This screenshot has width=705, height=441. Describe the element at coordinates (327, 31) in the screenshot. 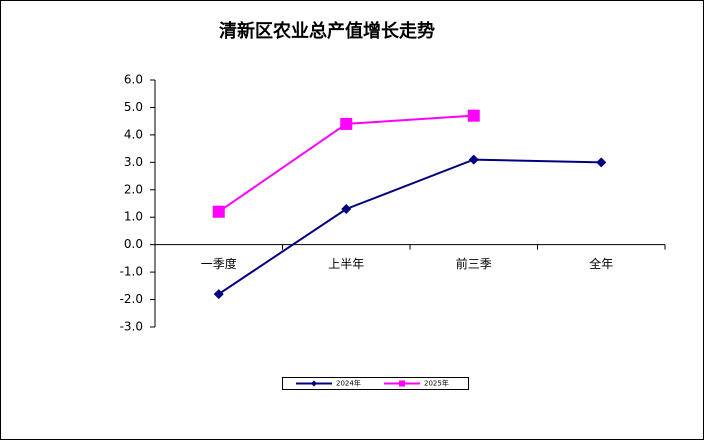

I see `chart-title: 清新区农业总产值增长走势` at that location.